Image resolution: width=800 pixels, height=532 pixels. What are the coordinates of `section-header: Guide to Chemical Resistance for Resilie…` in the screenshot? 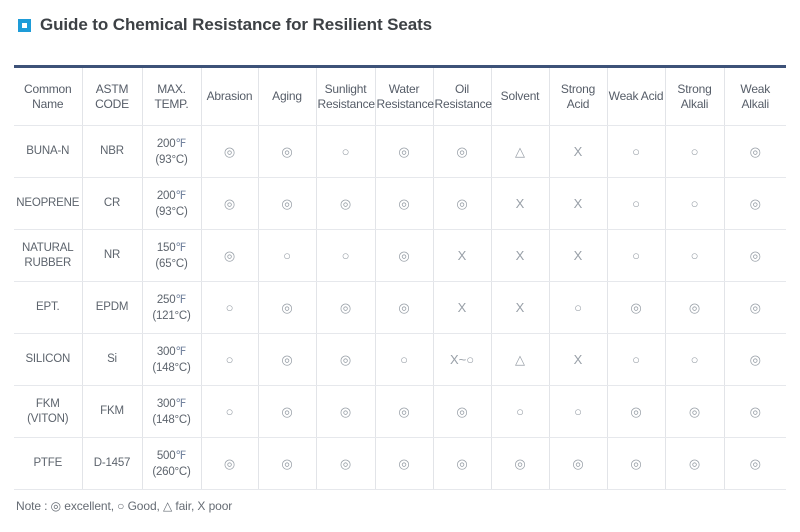 It's located at (400, 25).